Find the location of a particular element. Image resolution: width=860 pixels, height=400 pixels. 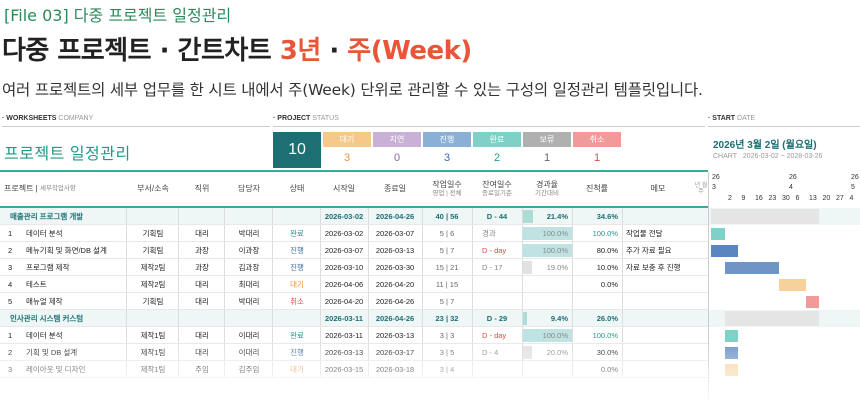

remain-days: D - 29 is located at coordinates (497, 318).